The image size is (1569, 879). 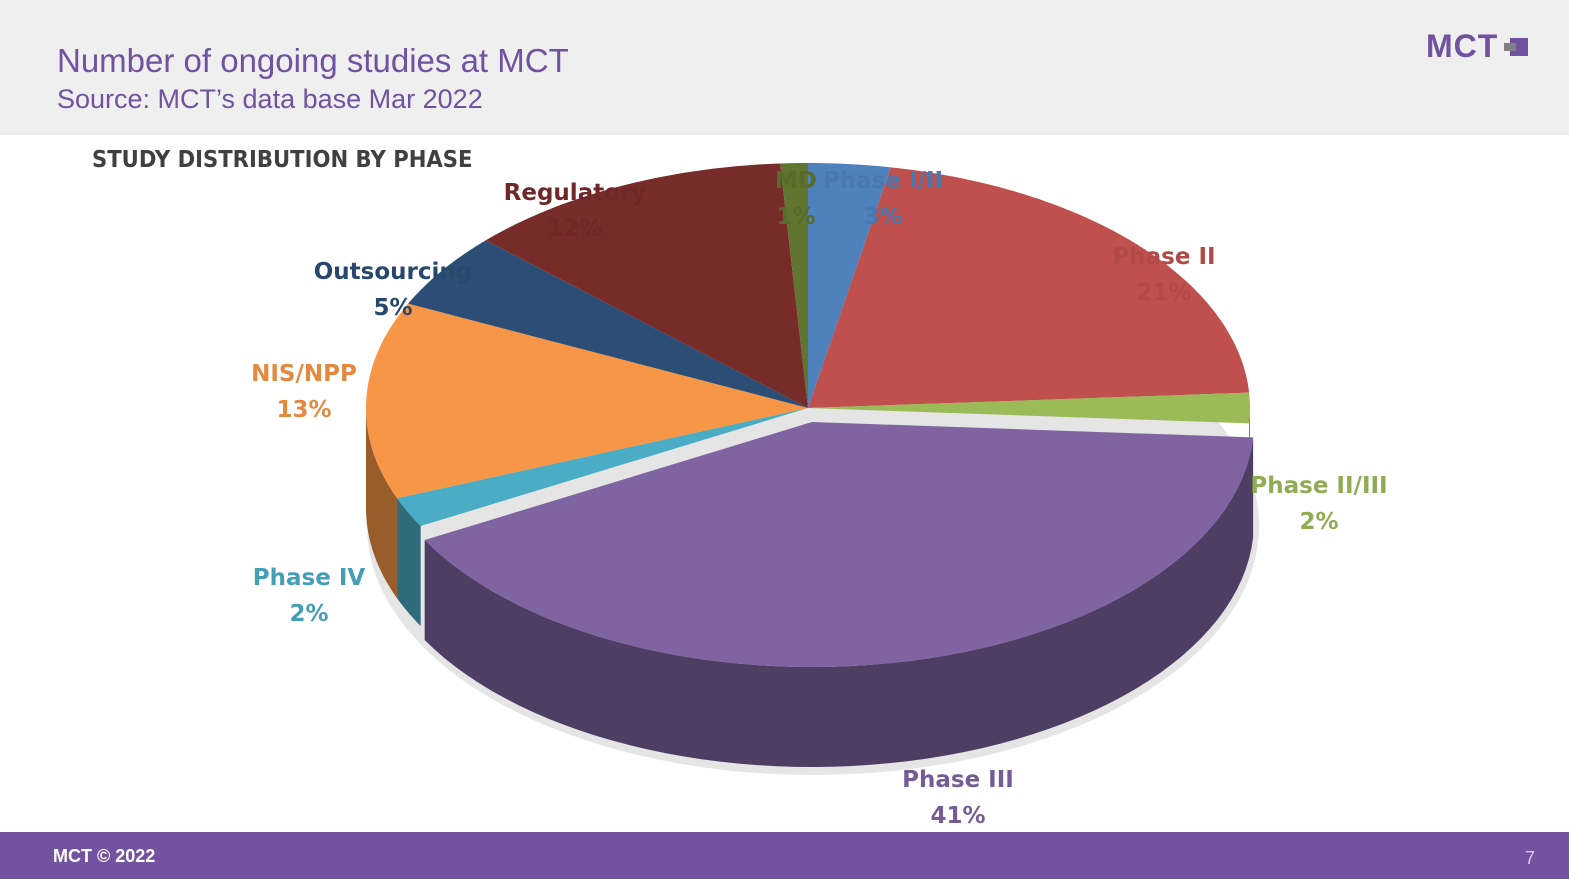 I want to click on data-label: Phase IV 2%, so click(x=309, y=596).